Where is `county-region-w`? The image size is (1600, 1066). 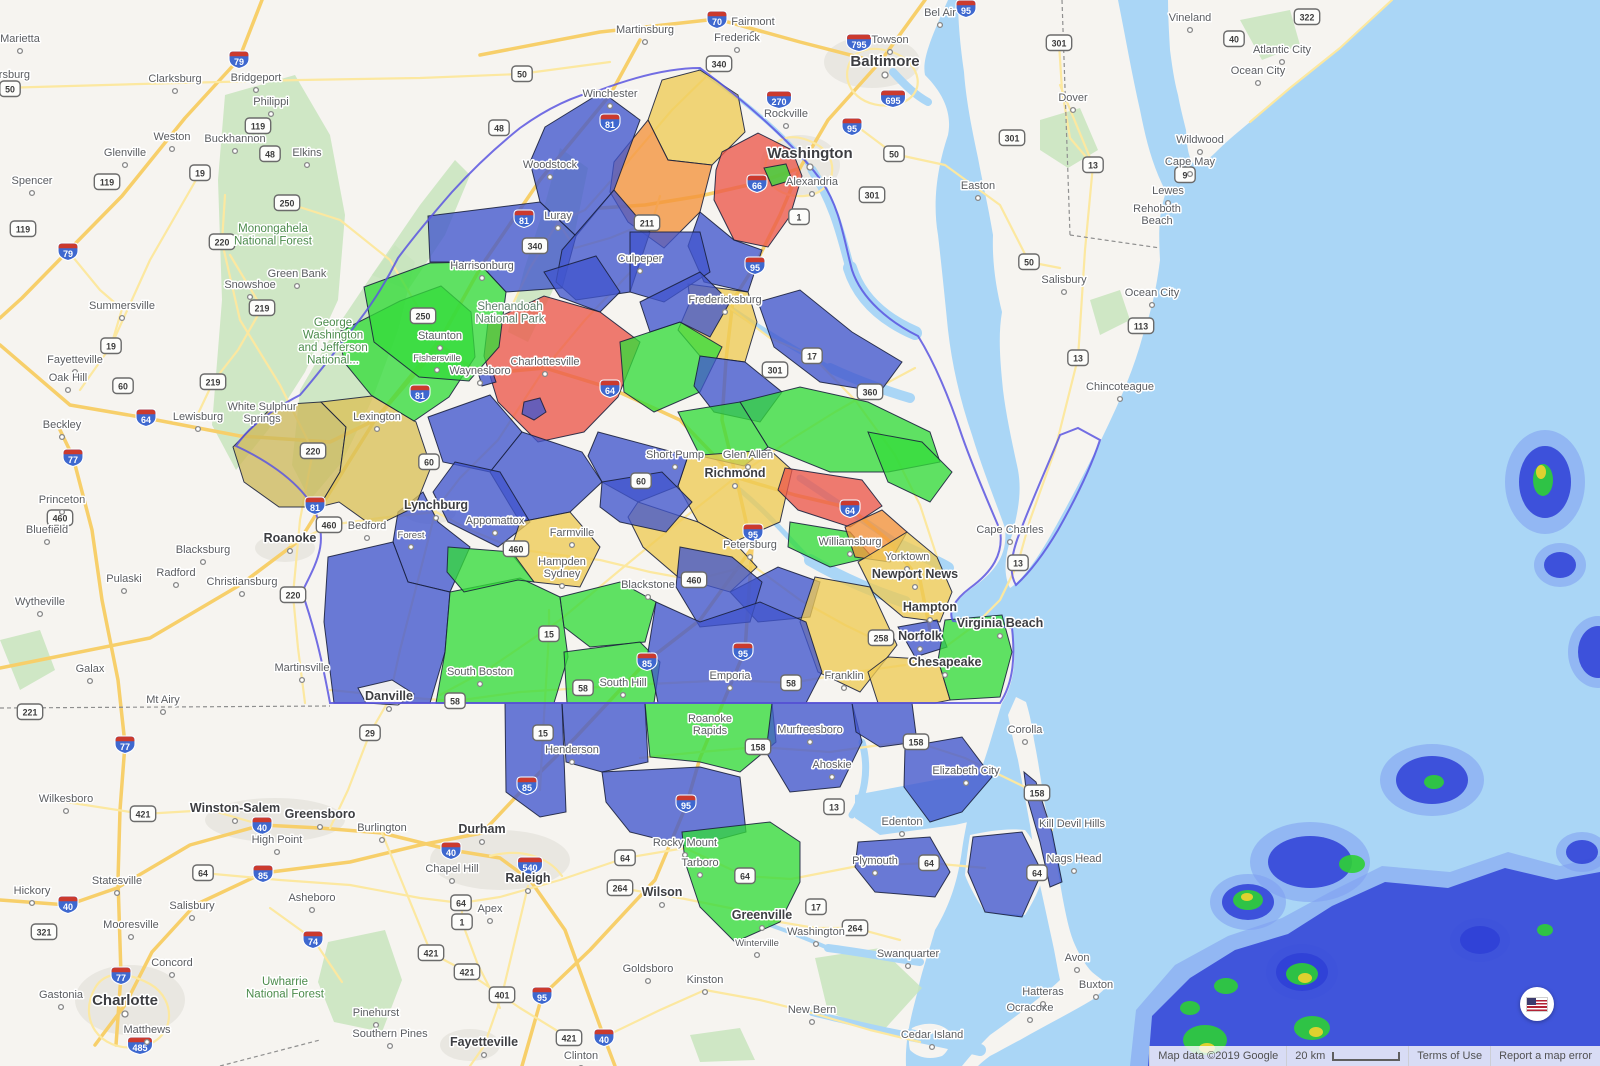 county-region-w is located at coordinates (386, 692).